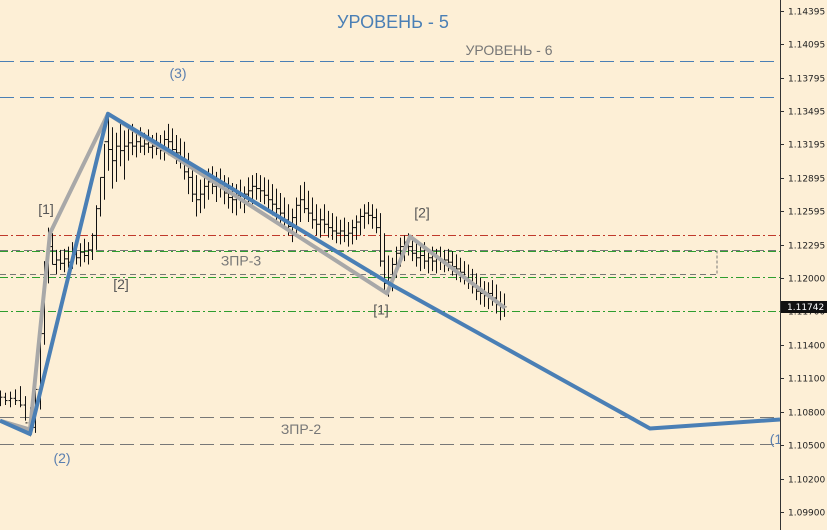 The height and width of the screenshot is (530, 827). I want to click on y-tick-label-12: 1.10800, so click(806, 414).